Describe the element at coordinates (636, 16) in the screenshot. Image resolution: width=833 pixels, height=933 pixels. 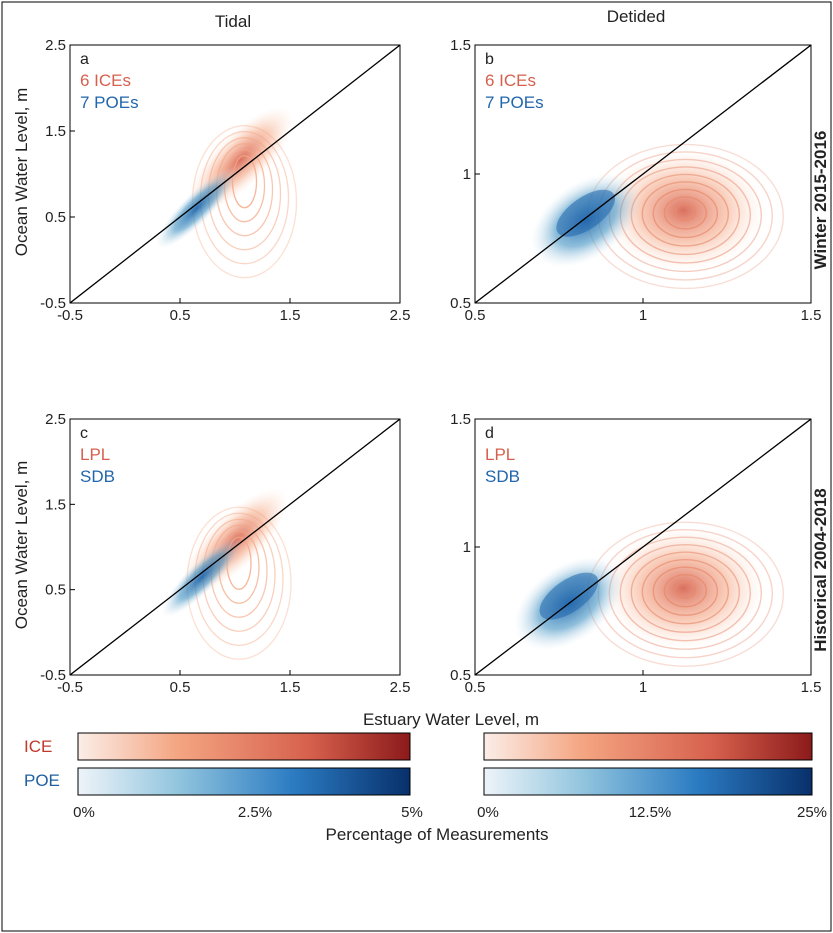
I see `col-title-detided: Detided` at that location.